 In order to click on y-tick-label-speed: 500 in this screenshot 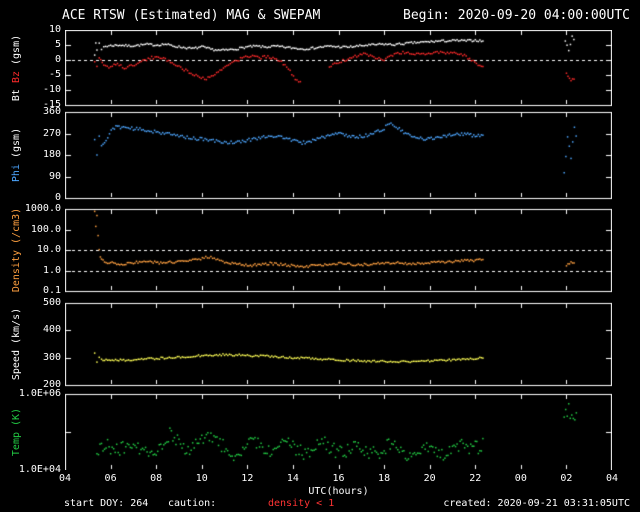, I will do `click(51, 302)`.